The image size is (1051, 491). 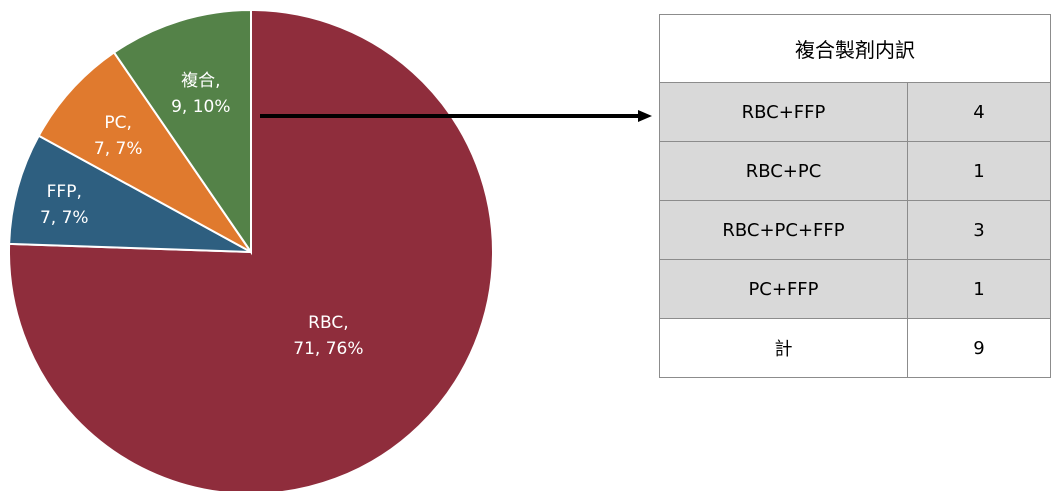 I want to click on table-row: RBC+FFP 4, so click(x=855, y=112).